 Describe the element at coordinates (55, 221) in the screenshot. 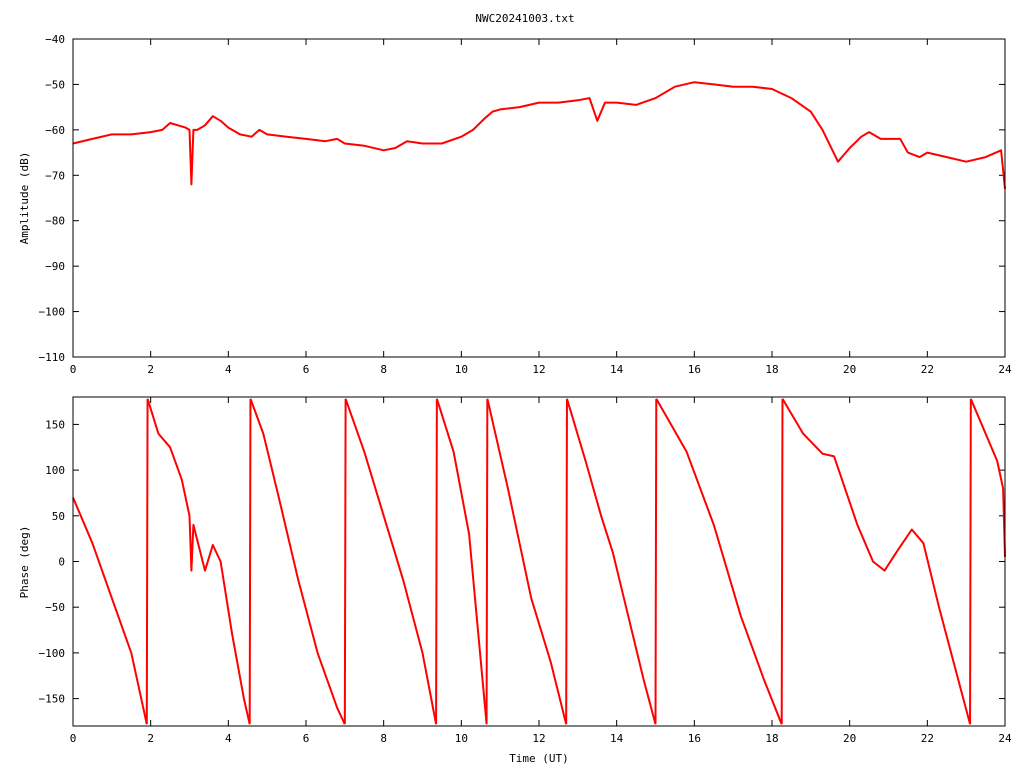

I see `amplitude-ytick-label: −80` at that location.